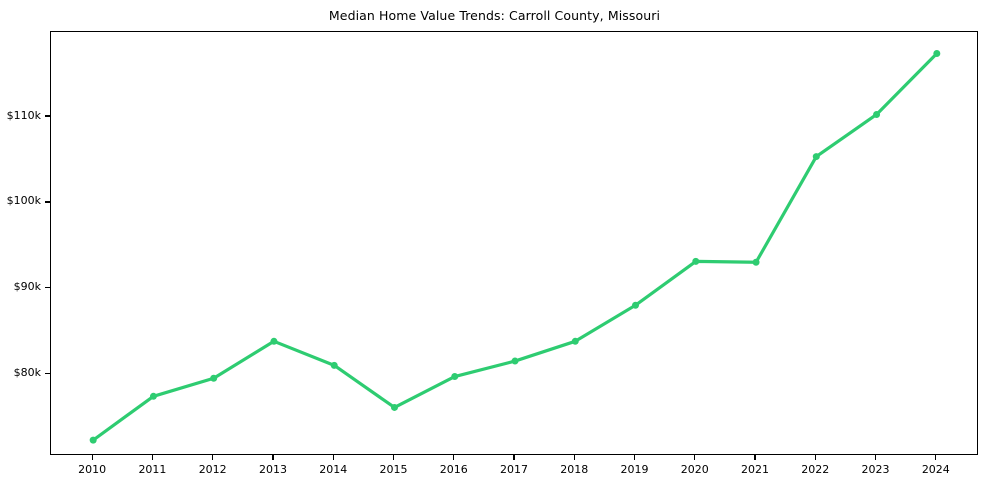 The width and height of the screenshot is (989, 490). Describe the element at coordinates (875, 469) in the screenshot. I see `x-tick-label: 2023` at that location.